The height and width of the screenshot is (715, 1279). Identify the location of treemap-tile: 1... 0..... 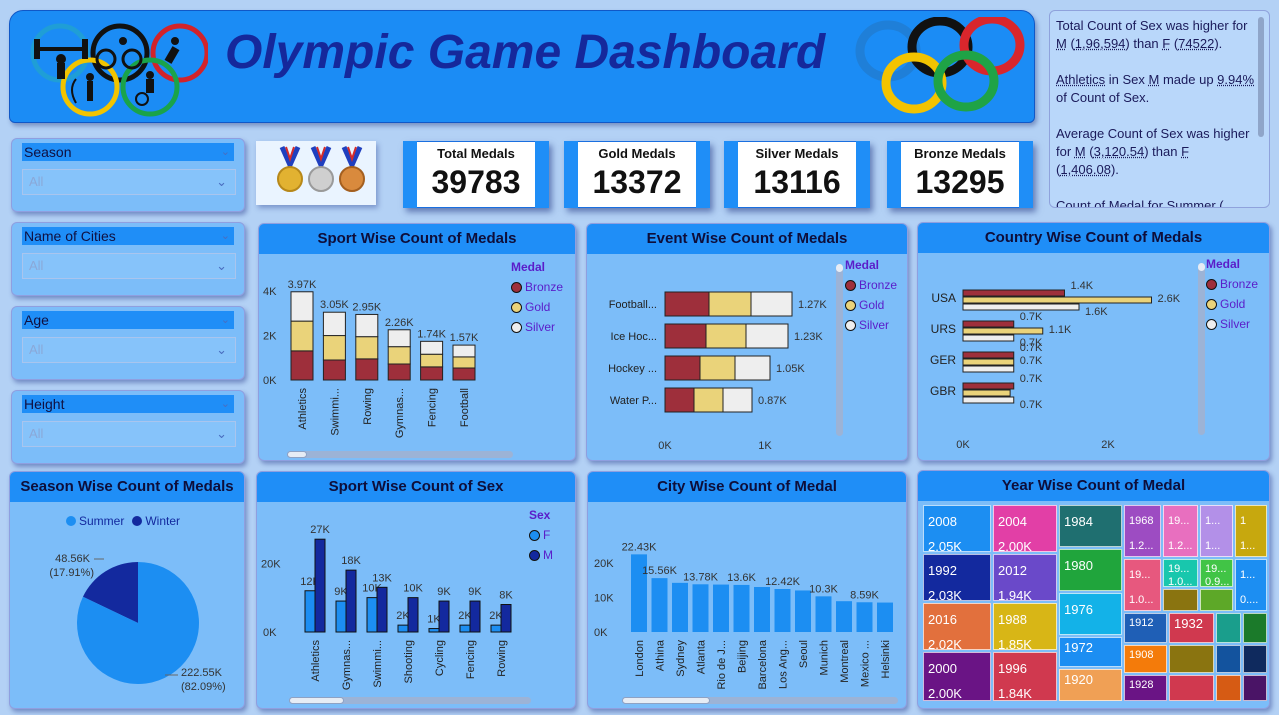
(1251, 585).